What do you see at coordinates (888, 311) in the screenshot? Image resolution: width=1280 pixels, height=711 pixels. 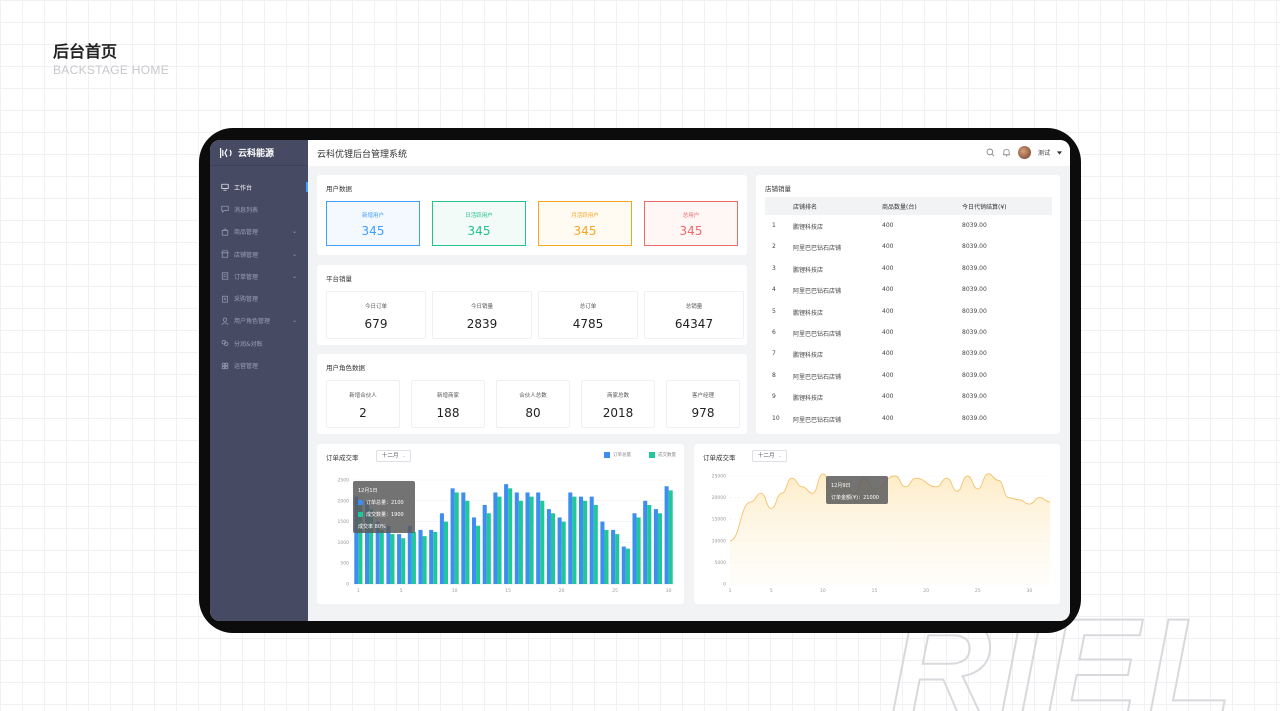 I see `table-cell: 400` at bounding box center [888, 311].